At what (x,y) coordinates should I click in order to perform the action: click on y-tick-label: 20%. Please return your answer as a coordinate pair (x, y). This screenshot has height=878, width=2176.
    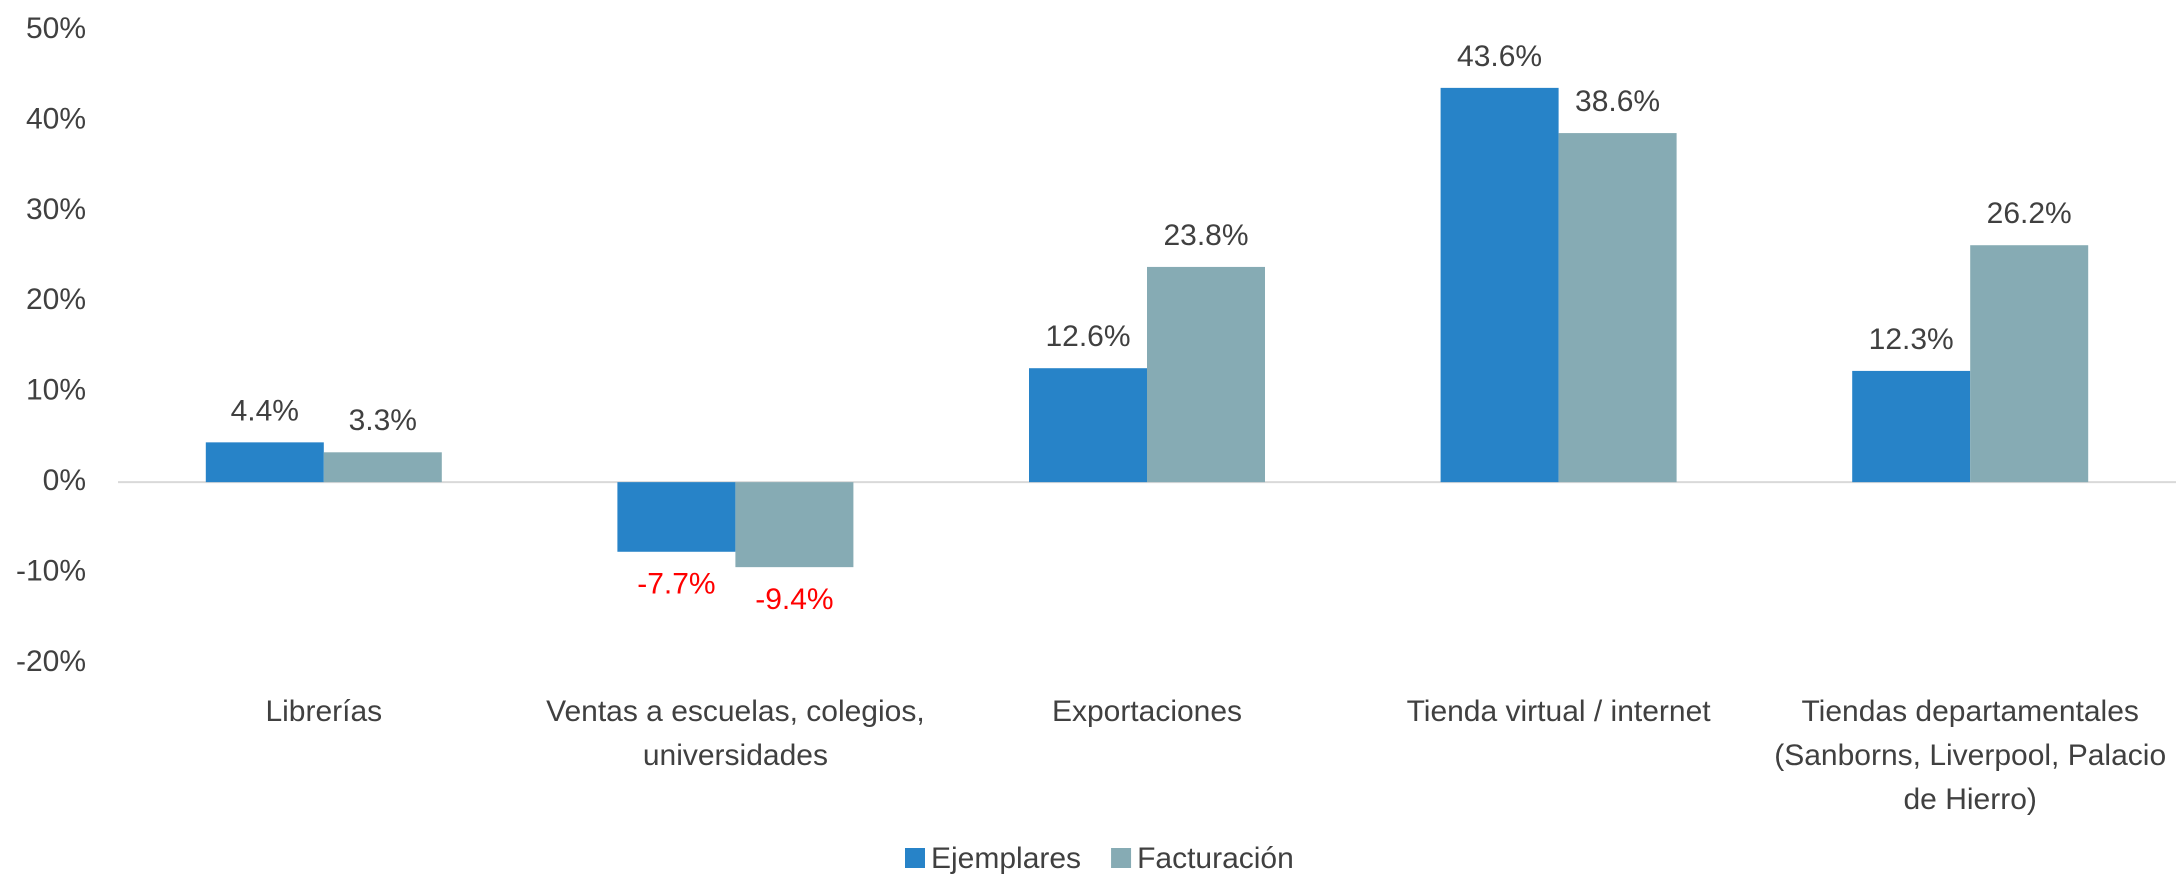
    Looking at the image, I should click on (56, 299).